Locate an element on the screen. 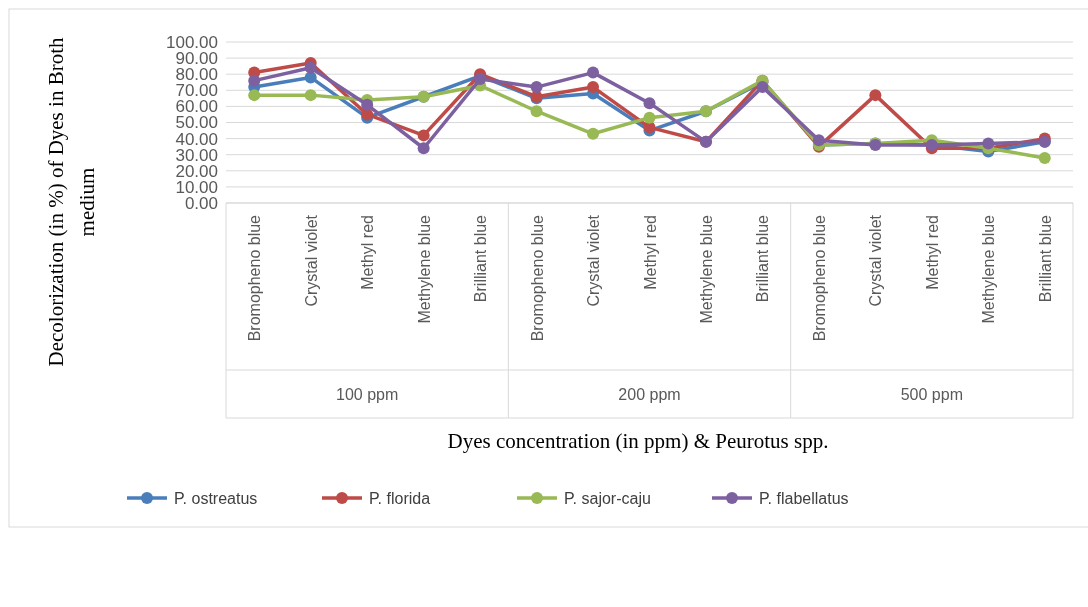 The height and width of the screenshot is (607, 1088). legend-label: P. sajor-caju is located at coordinates (607, 498).